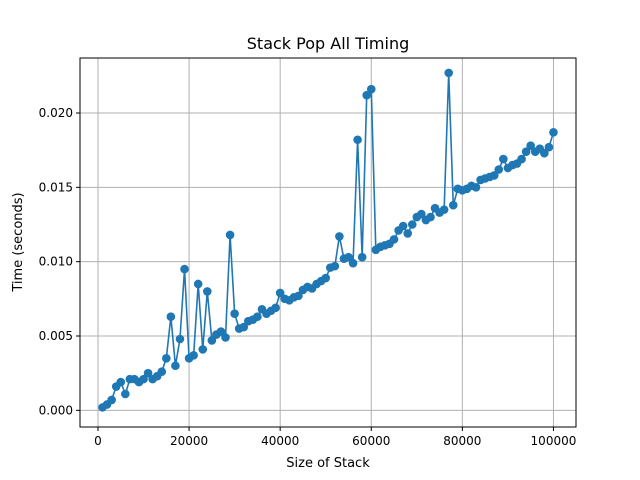  Describe the element at coordinates (56, 336) in the screenshot. I see `y-tick-label: 0.005` at that location.